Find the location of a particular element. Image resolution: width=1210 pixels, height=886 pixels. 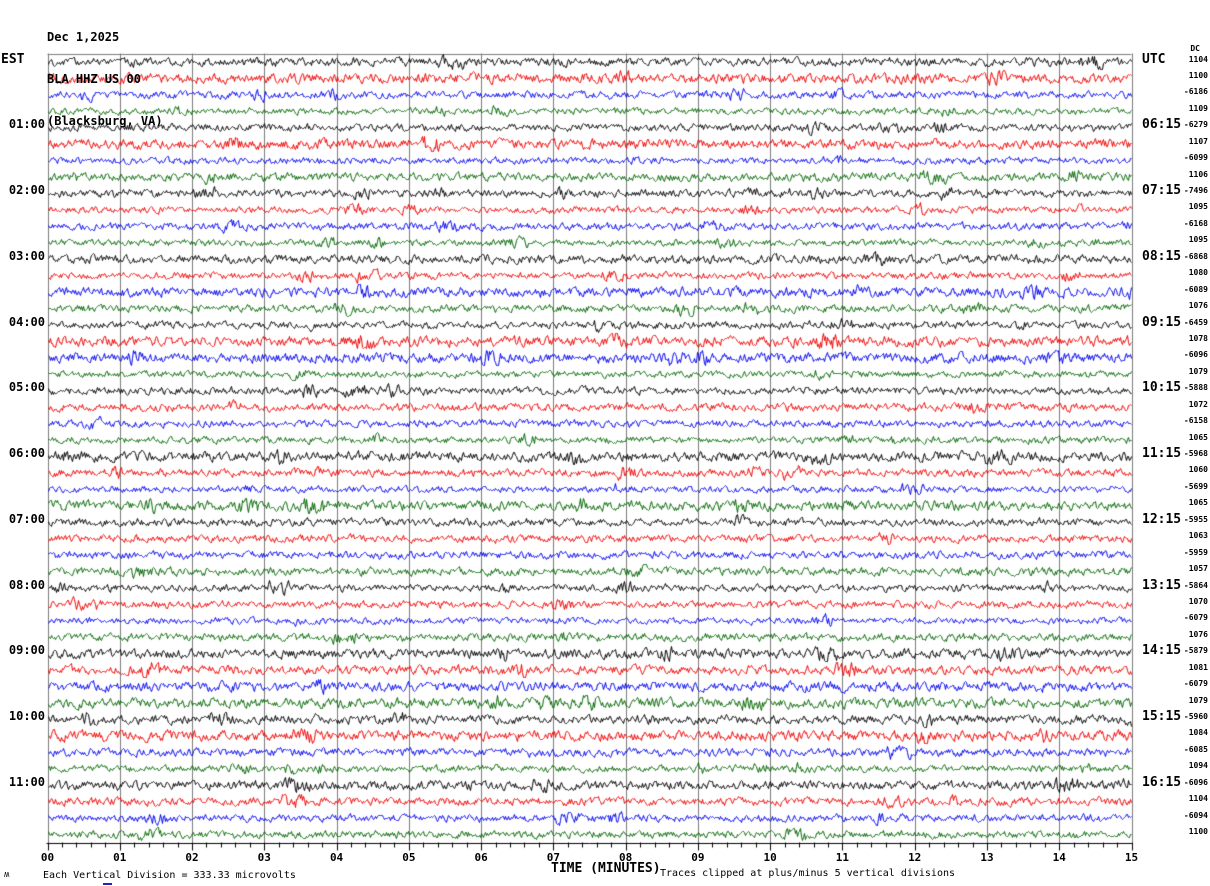

minute-tick-label: 15 is located at coordinates (1131, 857).